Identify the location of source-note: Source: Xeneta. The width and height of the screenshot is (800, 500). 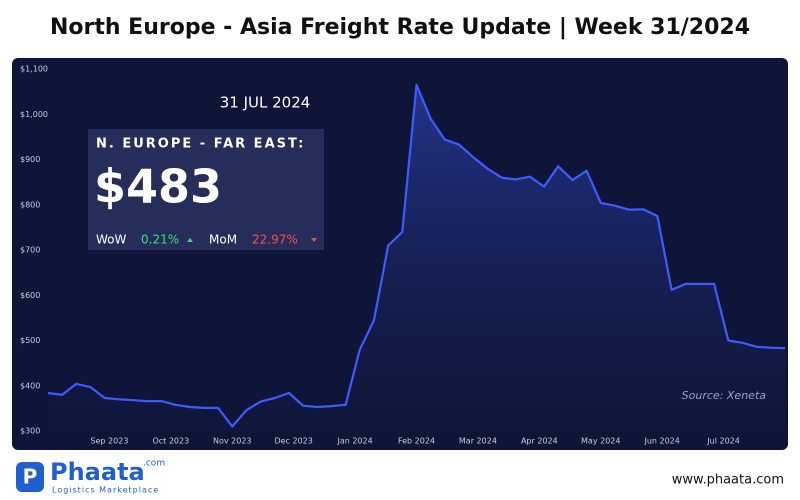
(724, 395).